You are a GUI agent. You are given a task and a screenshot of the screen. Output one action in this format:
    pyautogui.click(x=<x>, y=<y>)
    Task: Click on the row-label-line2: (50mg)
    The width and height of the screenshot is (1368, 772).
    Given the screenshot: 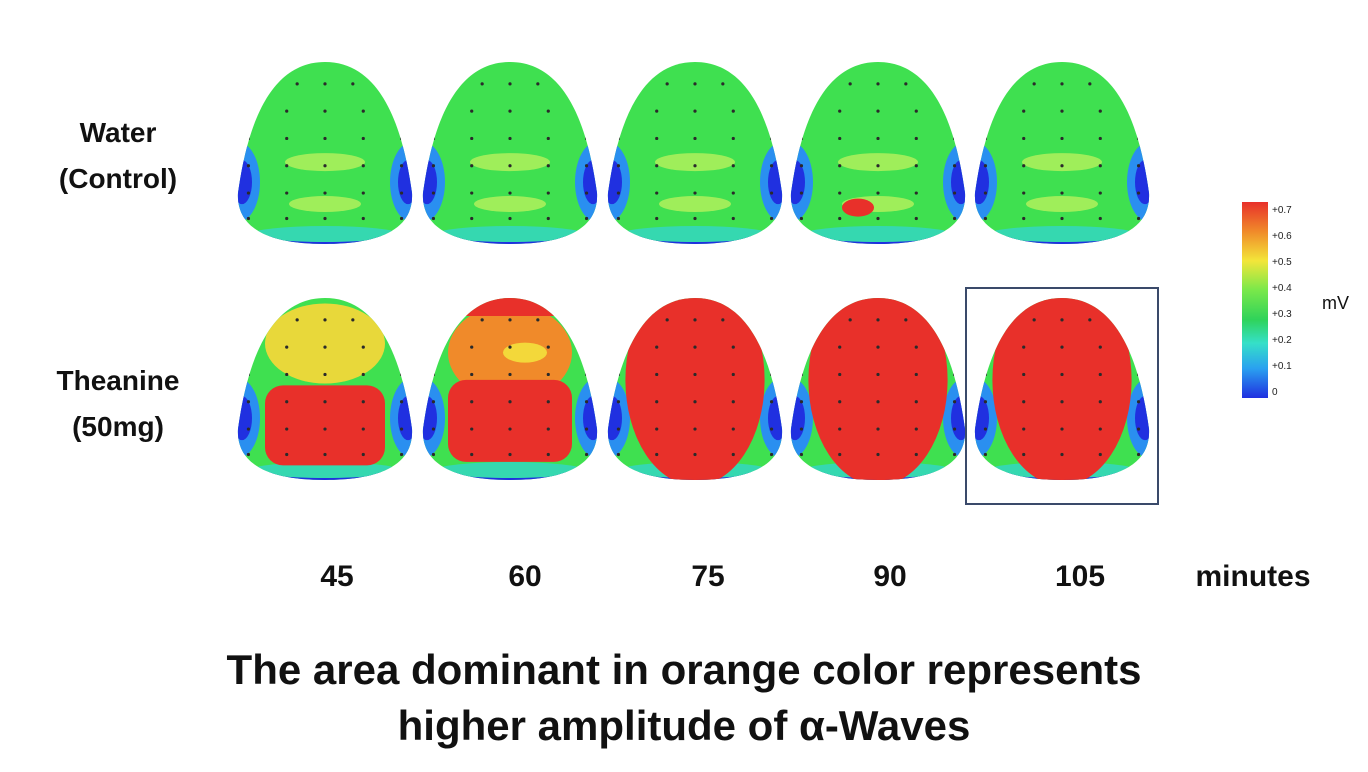 What is the action you would take?
    pyautogui.click(x=118, y=426)
    